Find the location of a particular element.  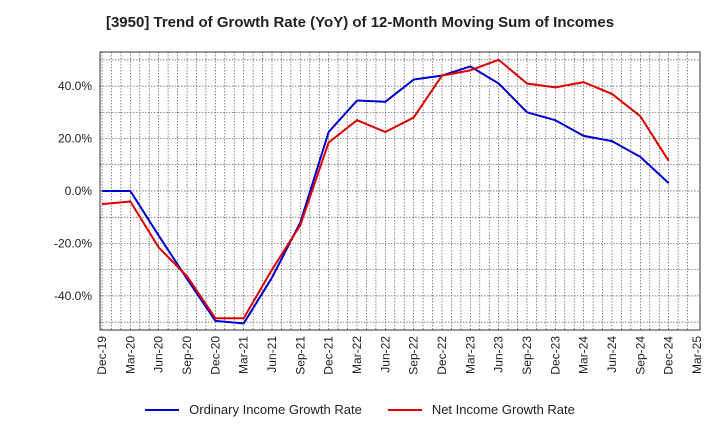

x-tick-label: Sep-22 is located at coordinates (414, 355).